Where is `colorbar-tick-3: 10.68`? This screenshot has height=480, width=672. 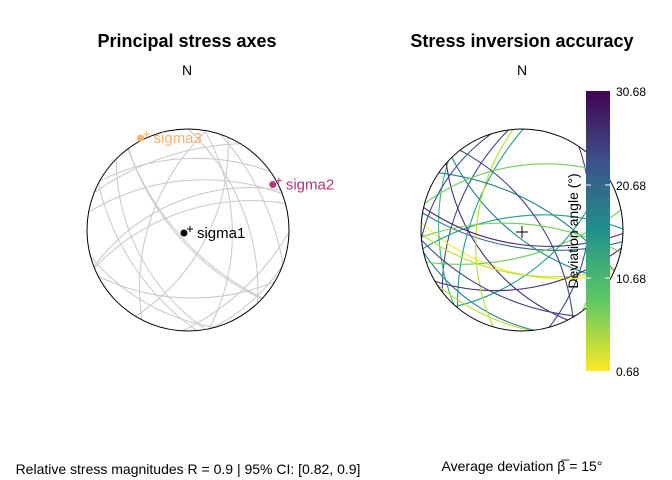 colorbar-tick-3: 10.68 is located at coordinates (631, 279).